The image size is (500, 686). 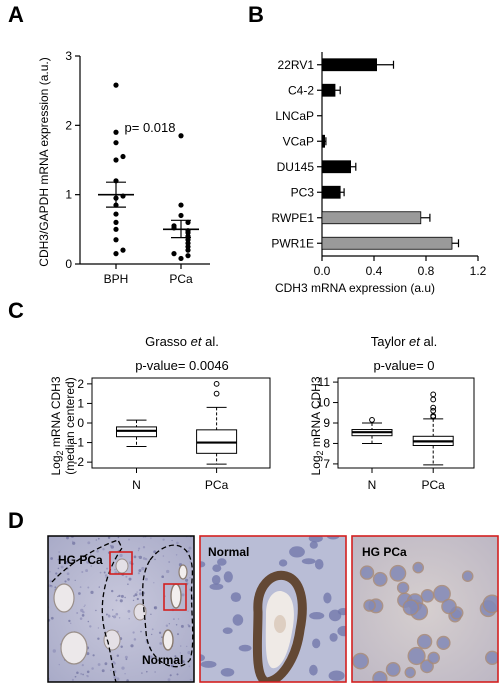 What do you see at coordinates (16, 520) in the screenshot?
I see `panel-letter-d: D` at bounding box center [16, 520].